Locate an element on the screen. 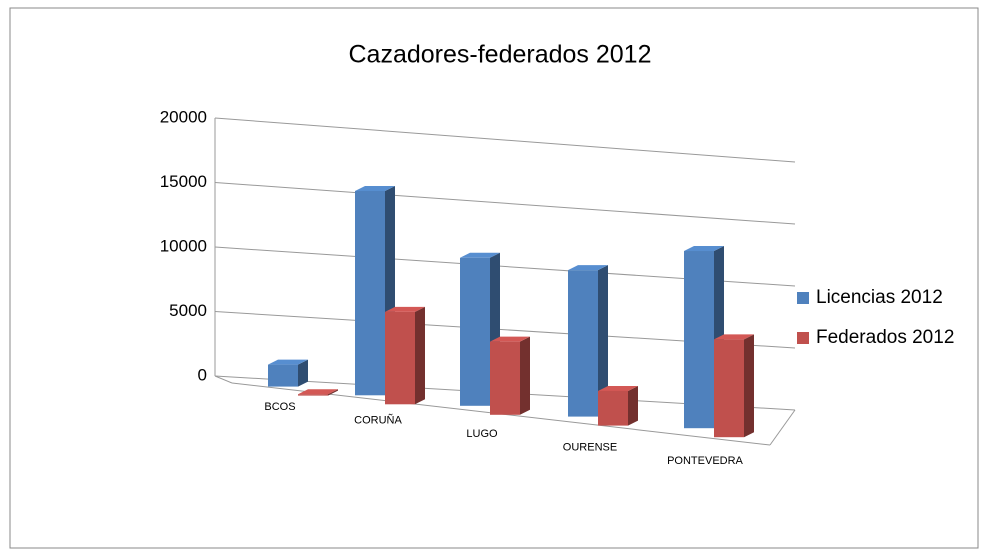 The height and width of the screenshot is (552, 985). x-tick-label: PONTEVEDRA is located at coordinates (705, 461).